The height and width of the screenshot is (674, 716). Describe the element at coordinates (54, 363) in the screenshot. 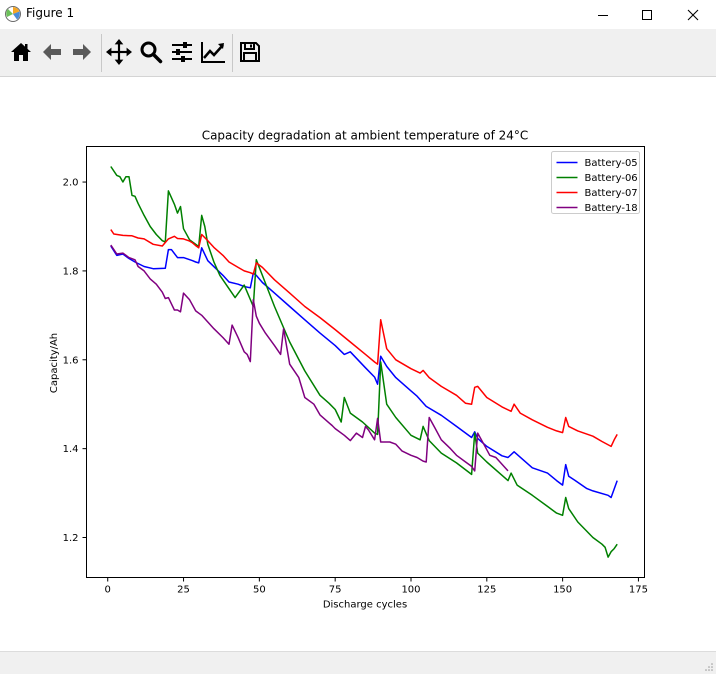

I see `y-axis-label: Capacity/Ah` at that location.